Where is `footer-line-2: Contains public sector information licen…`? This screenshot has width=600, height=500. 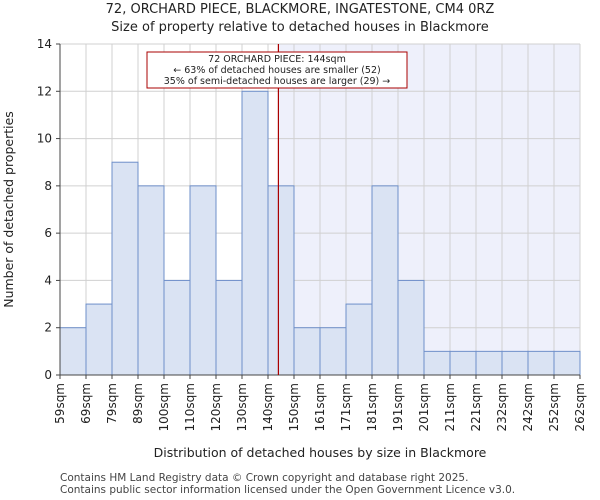
footer-line-2: Contains public sector information licen… is located at coordinates (288, 490).